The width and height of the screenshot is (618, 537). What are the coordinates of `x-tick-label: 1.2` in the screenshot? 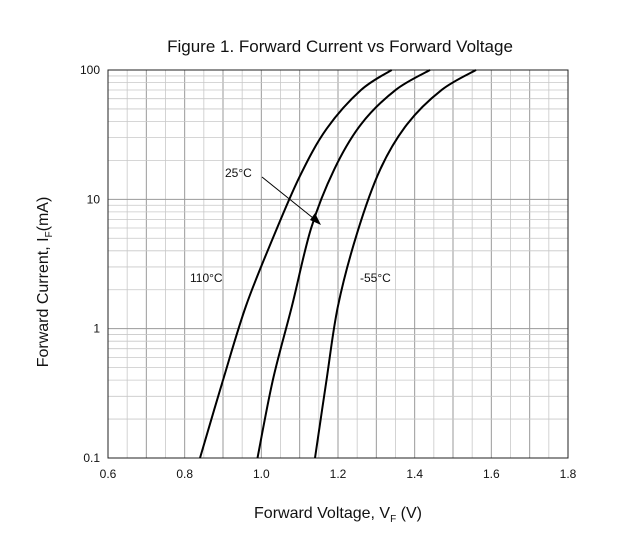 It's located at (338, 474).